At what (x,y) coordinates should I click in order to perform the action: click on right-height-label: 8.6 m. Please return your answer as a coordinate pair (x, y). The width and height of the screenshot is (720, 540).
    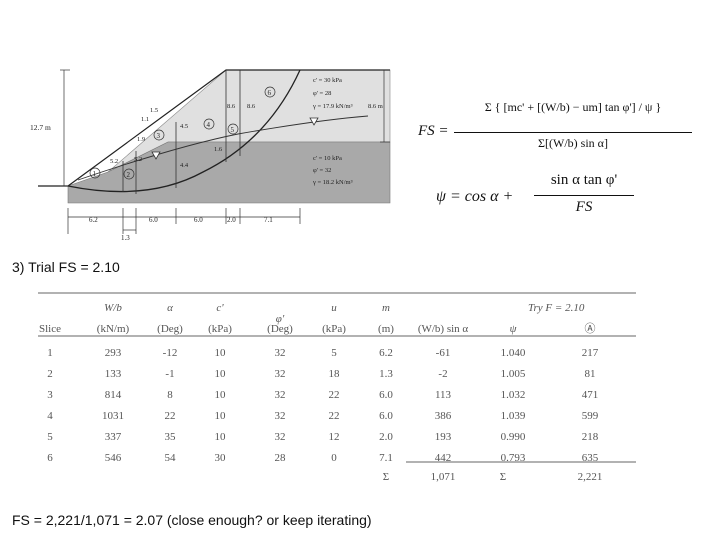
    Looking at the image, I should click on (375, 106).